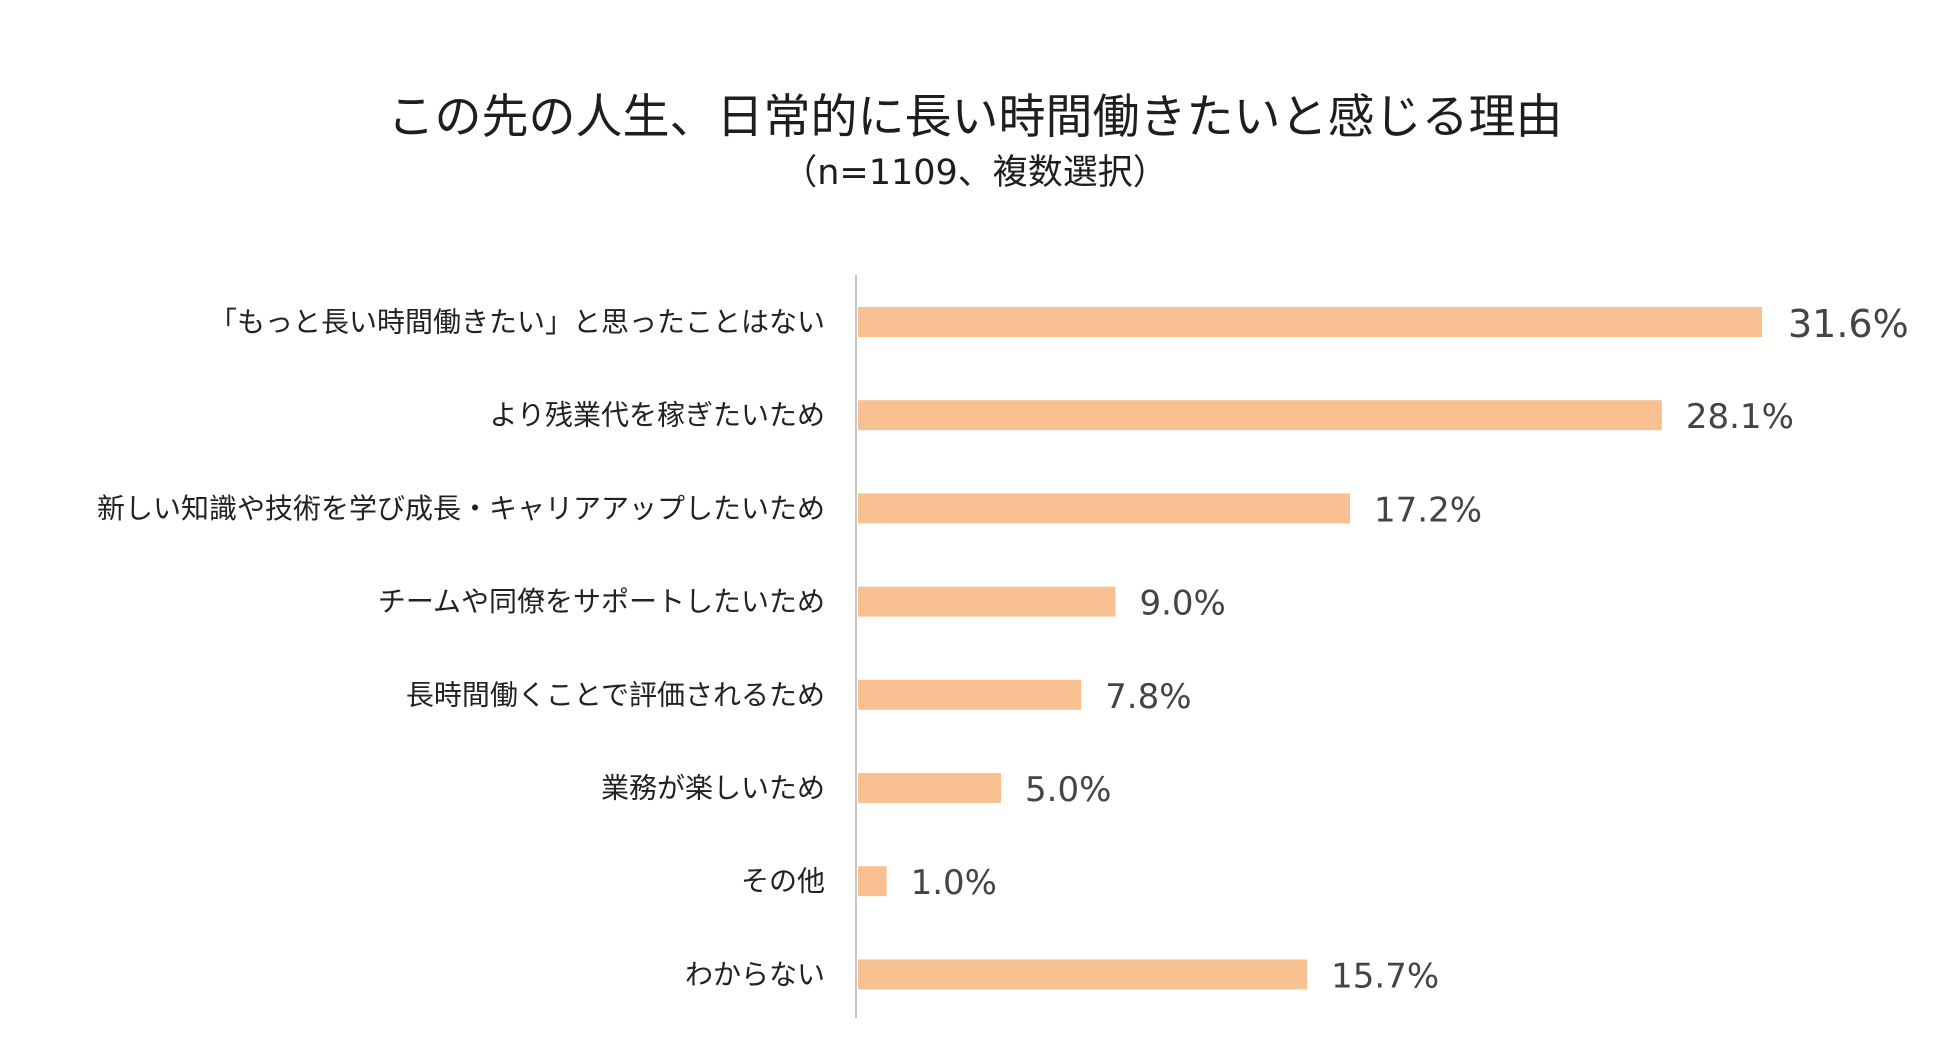  Describe the element at coordinates (615, 694) in the screenshot. I see `category-label: 長時間働くことで評価されるため` at that location.